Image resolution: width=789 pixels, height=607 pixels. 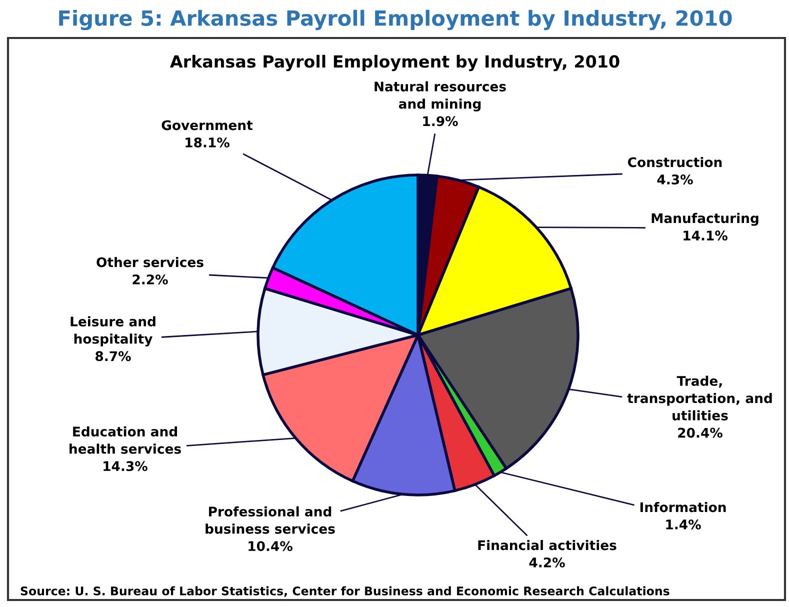 What do you see at coordinates (126, 466) in the screenshot?
I see `data-label: 14.3%` at bounding box center [126, 466].